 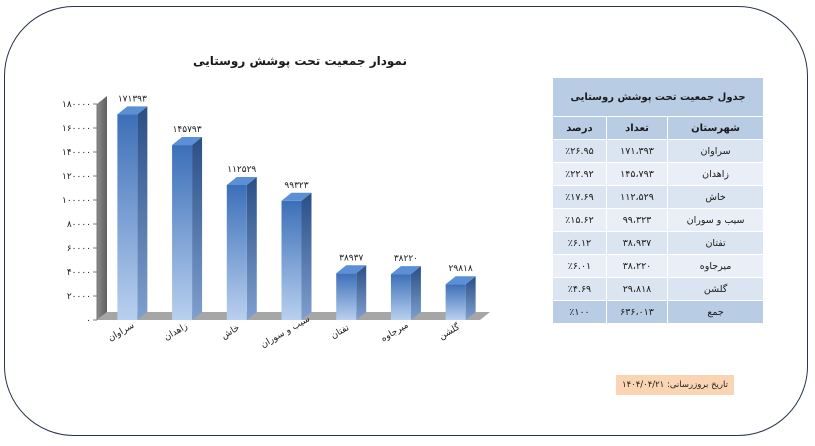 What do you see at coordinates (406, 259) in the screenshot?
I see `bar-value-label: ۳۸۲۲۰` at bounding box center [406, 259].